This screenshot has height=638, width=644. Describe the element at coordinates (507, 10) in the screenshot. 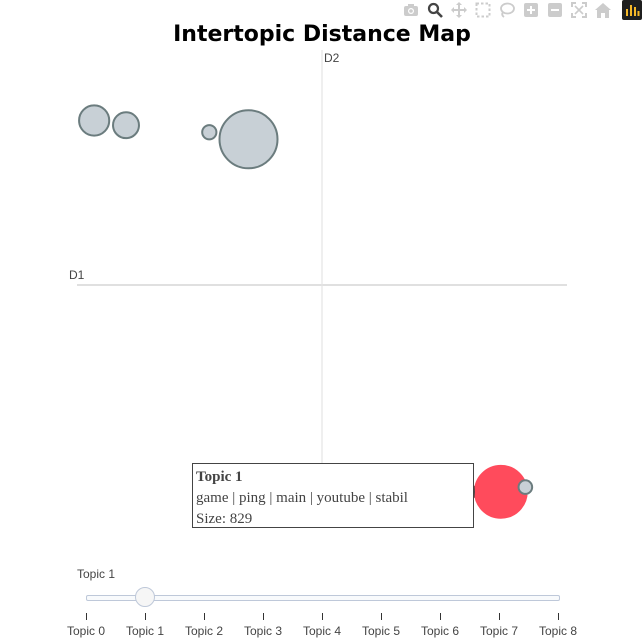

I see `lasso-select-icon` at that location.